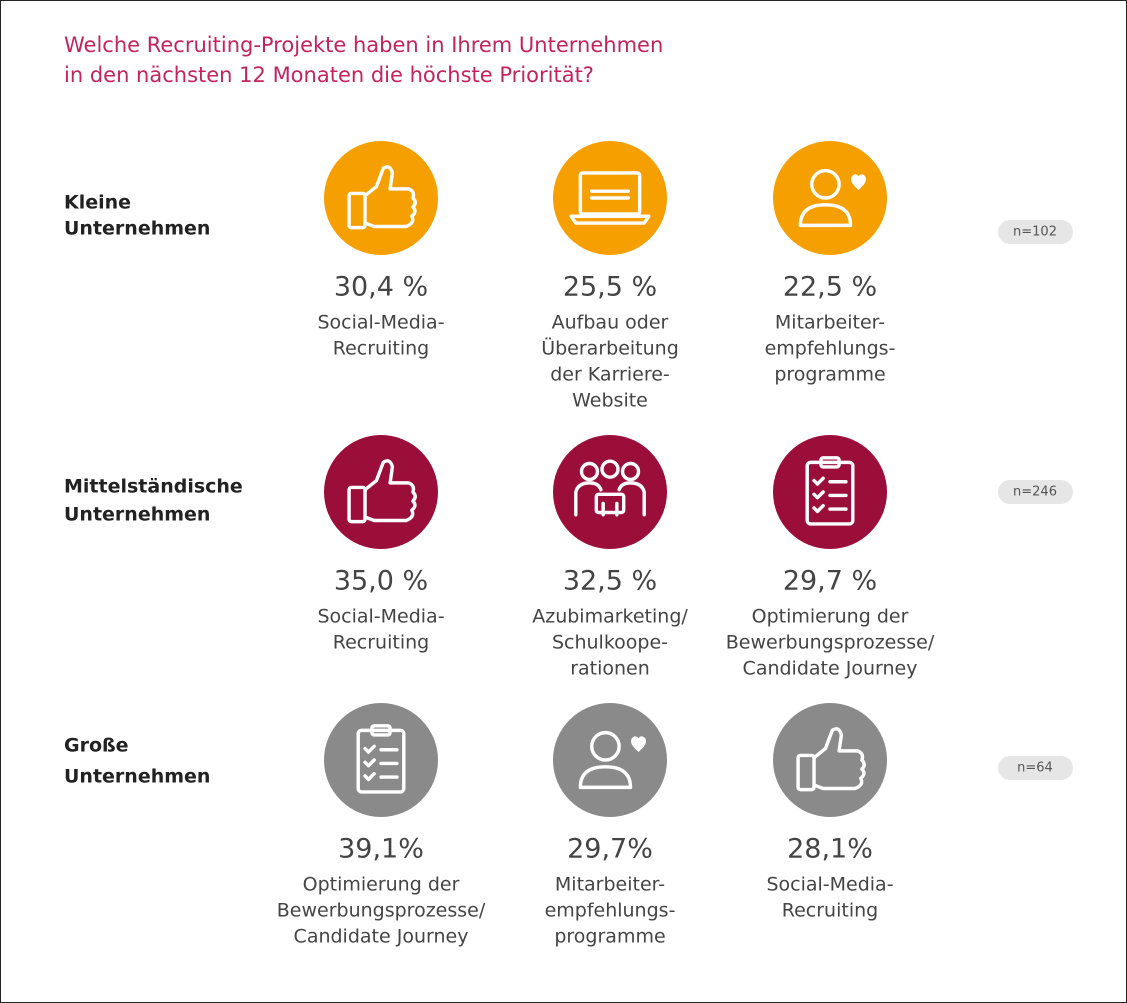  I want to click on percent: 35,0 %, so click(381, 581).